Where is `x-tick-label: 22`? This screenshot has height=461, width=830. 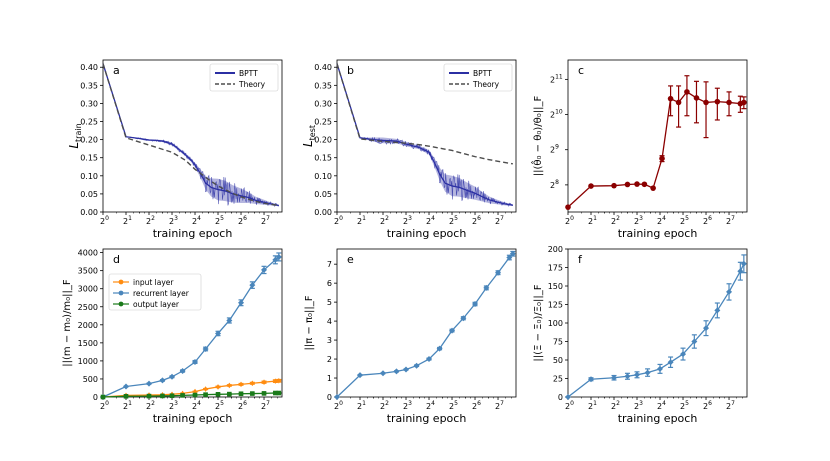
x-tick-label: 22 is located at coordinates (150, 405).